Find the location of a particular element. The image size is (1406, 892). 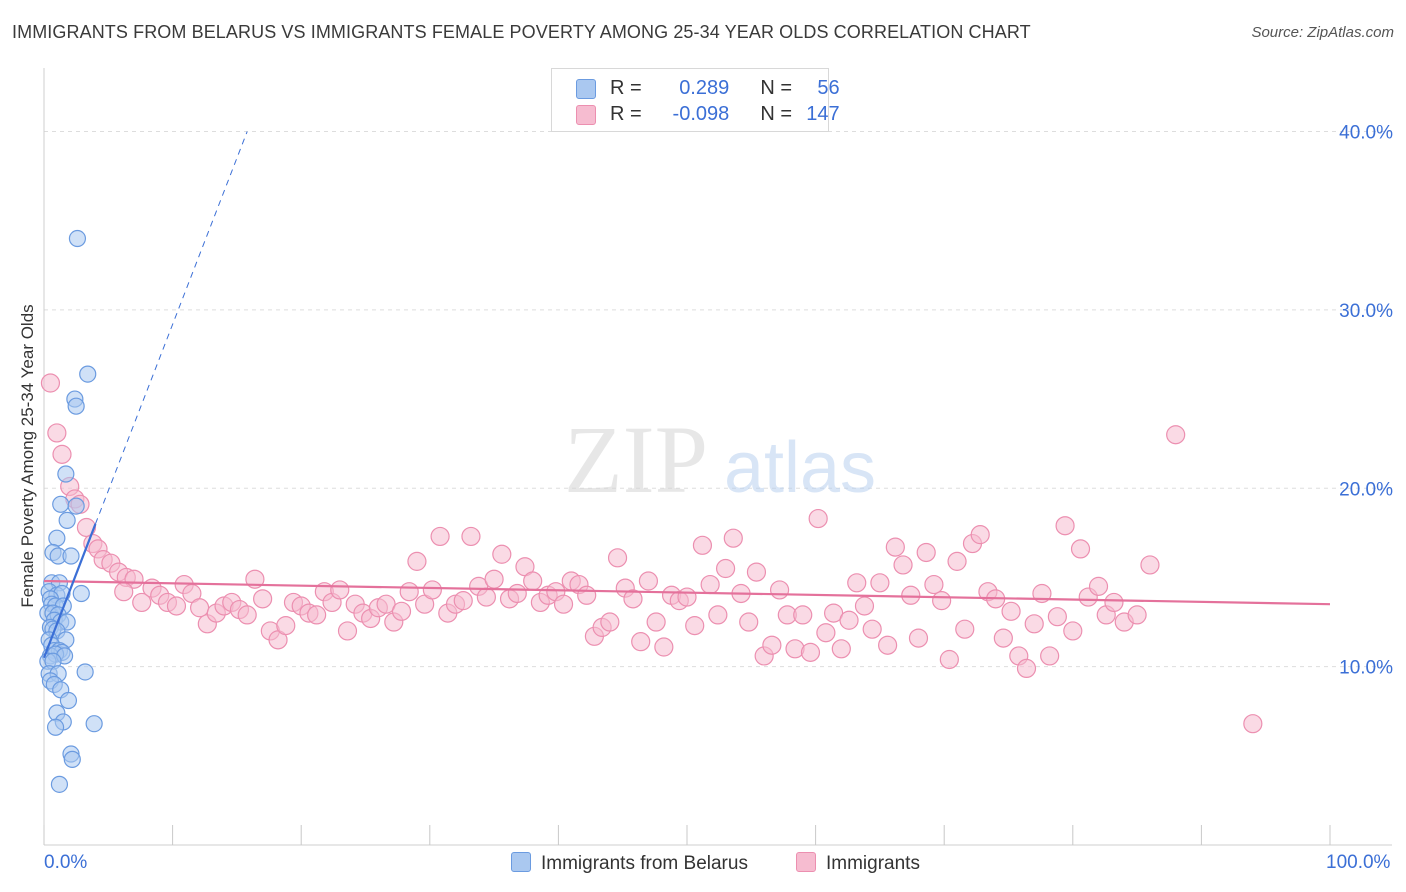

watermark: ZIP atlas is located at coordinates (720, 459).